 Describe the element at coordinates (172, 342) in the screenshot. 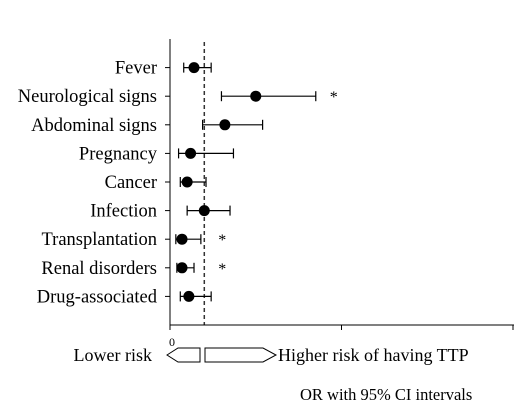

I see `x-tick-label: 0` at that location.